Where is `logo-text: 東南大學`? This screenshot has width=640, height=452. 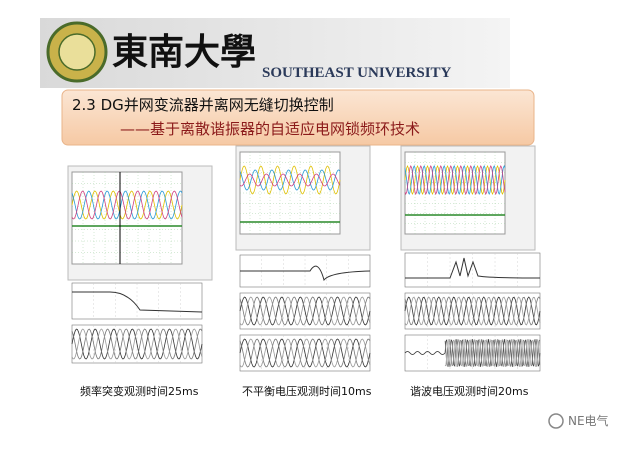
logo-text: 東南大學 is located at coordinates (184, 52).